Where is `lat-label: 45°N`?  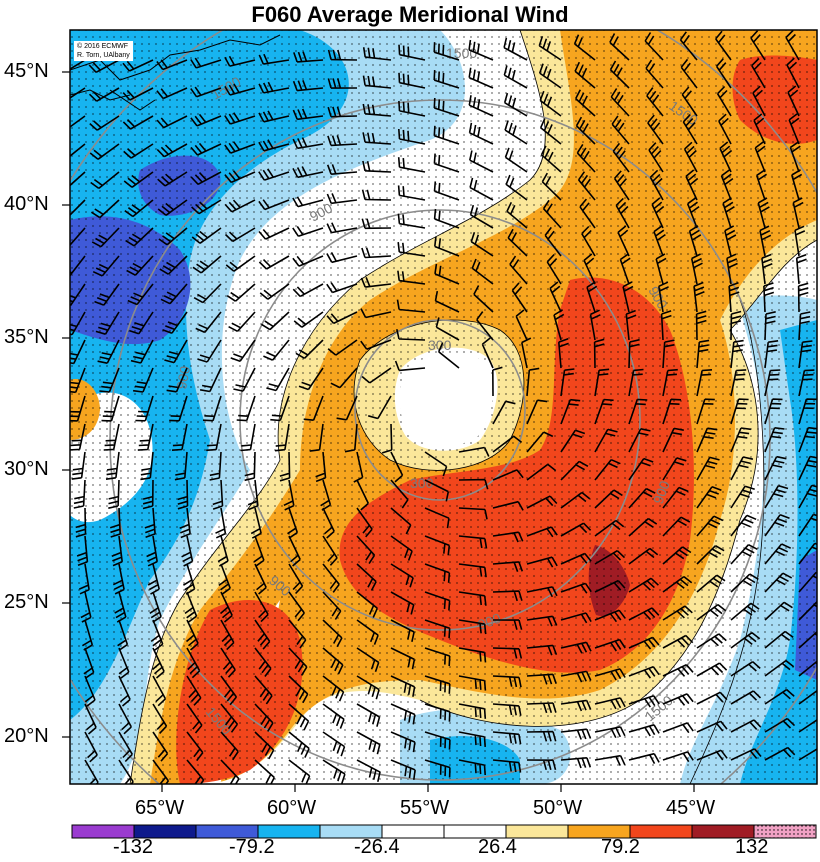 lat-label: 45°N is located at coordinates (26, 71).